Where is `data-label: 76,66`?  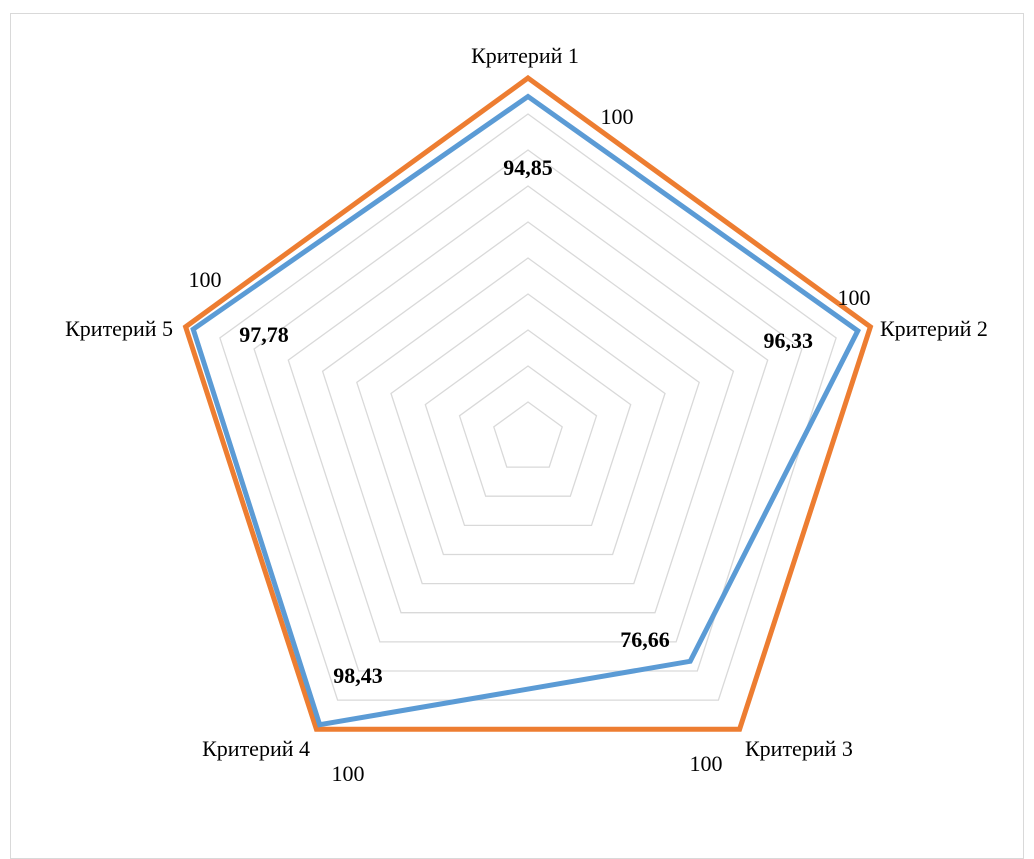
data-label: 76,66 is located at coordinates (645, 639).